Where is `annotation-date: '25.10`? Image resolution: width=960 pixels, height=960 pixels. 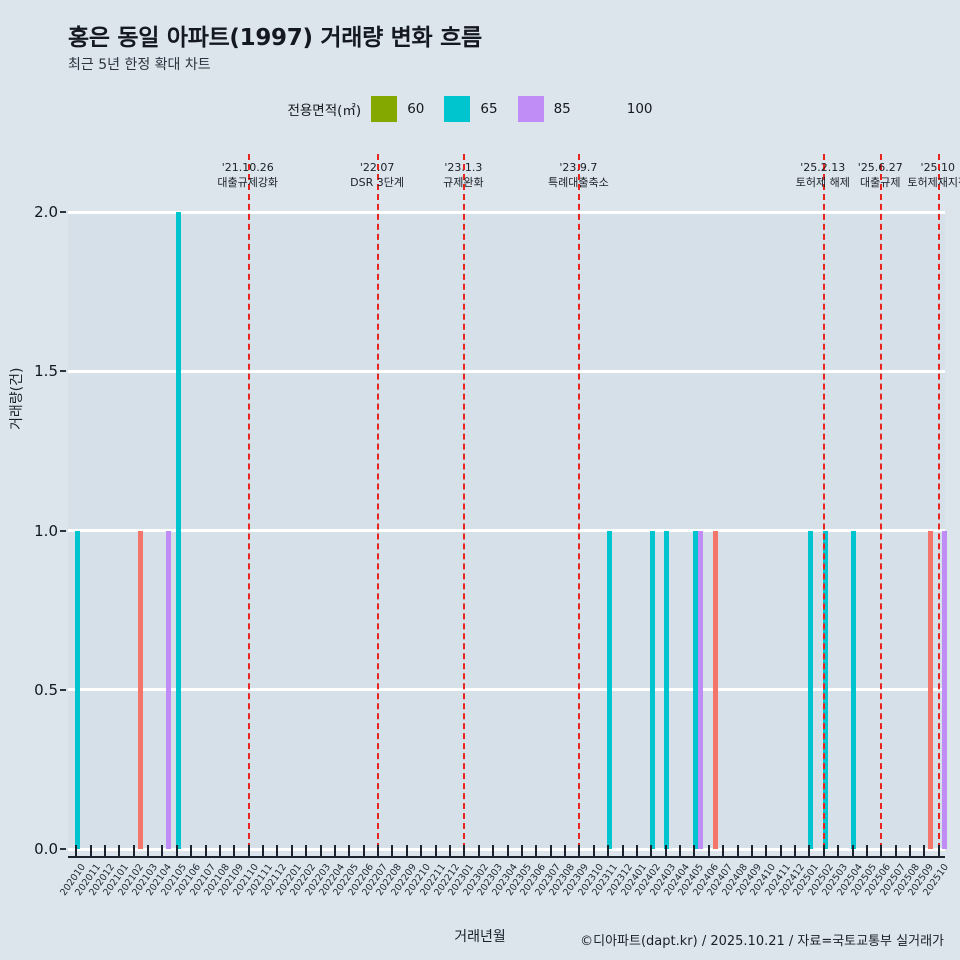
annotation-date: '25.10 is located at coordinates (938, 167).